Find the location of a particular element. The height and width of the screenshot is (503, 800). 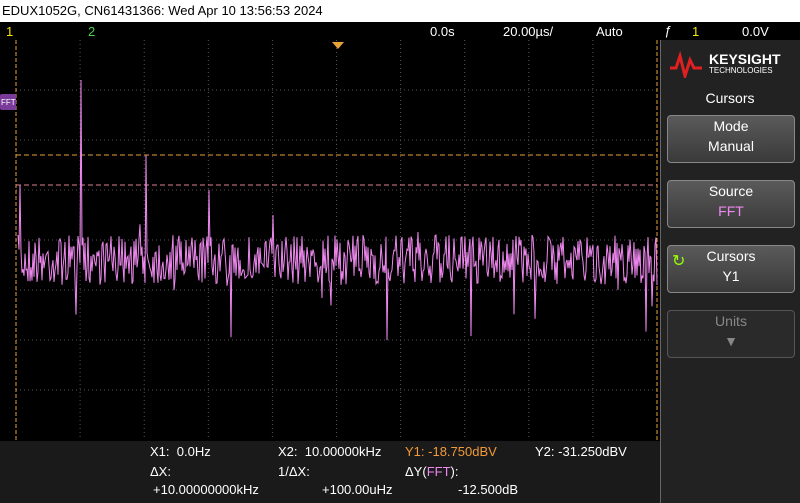

dx-value: +10.00000000kHz is located at coordinates (206, 489).